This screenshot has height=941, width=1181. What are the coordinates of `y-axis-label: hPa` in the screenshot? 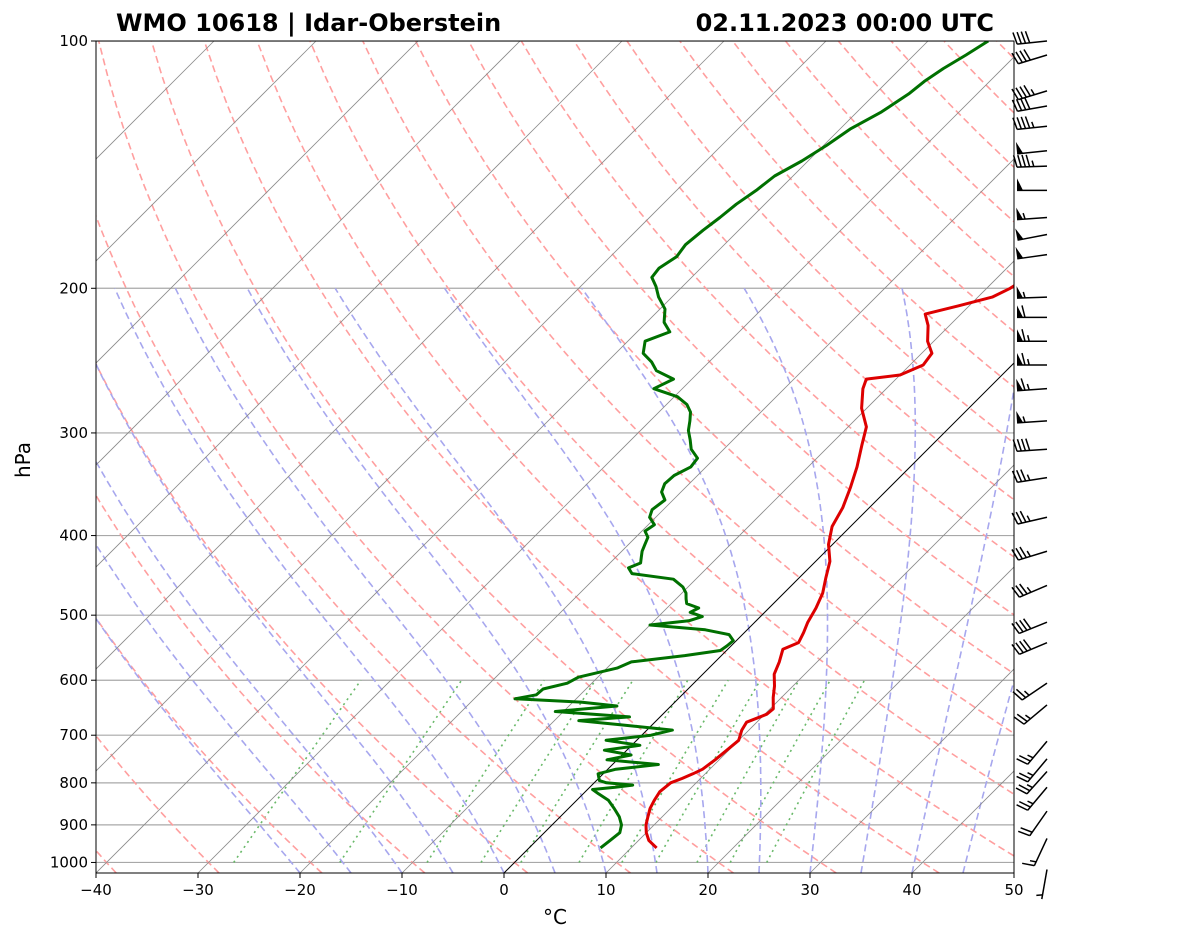 It's located at (23, 460).